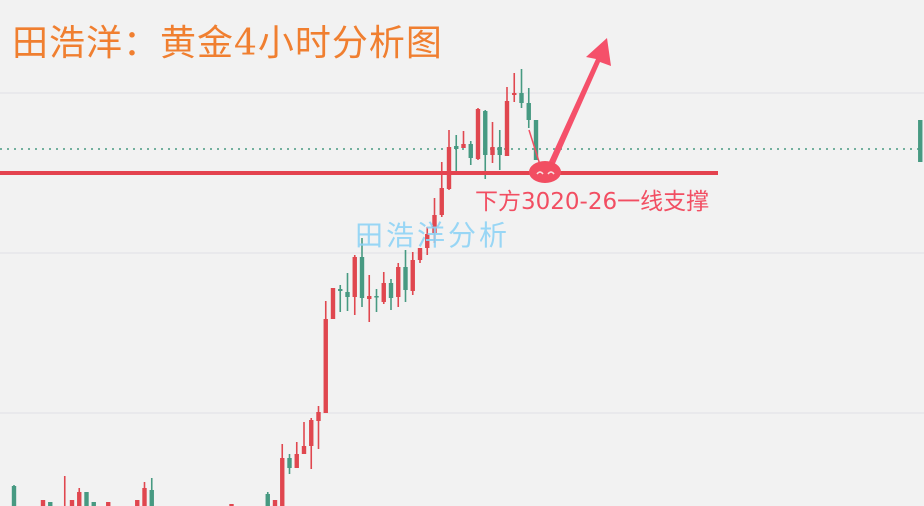 This screenshot has height=506, width=924. I want to click on chart-title: 田浩洋：黄金4小时分析图, so click(227, 43).